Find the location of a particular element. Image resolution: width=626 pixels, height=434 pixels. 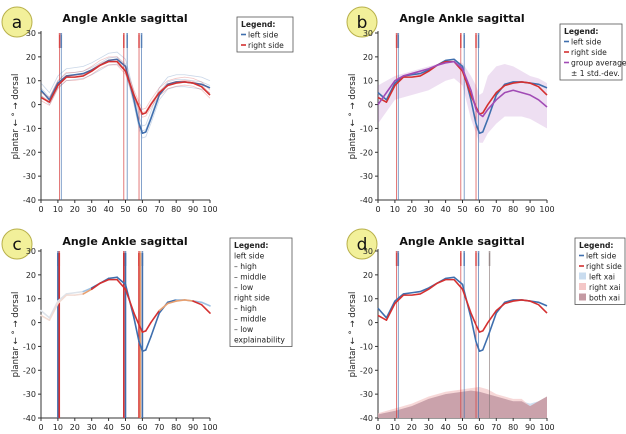

y-tick-label: -30 is located at coordinates (29, 394).